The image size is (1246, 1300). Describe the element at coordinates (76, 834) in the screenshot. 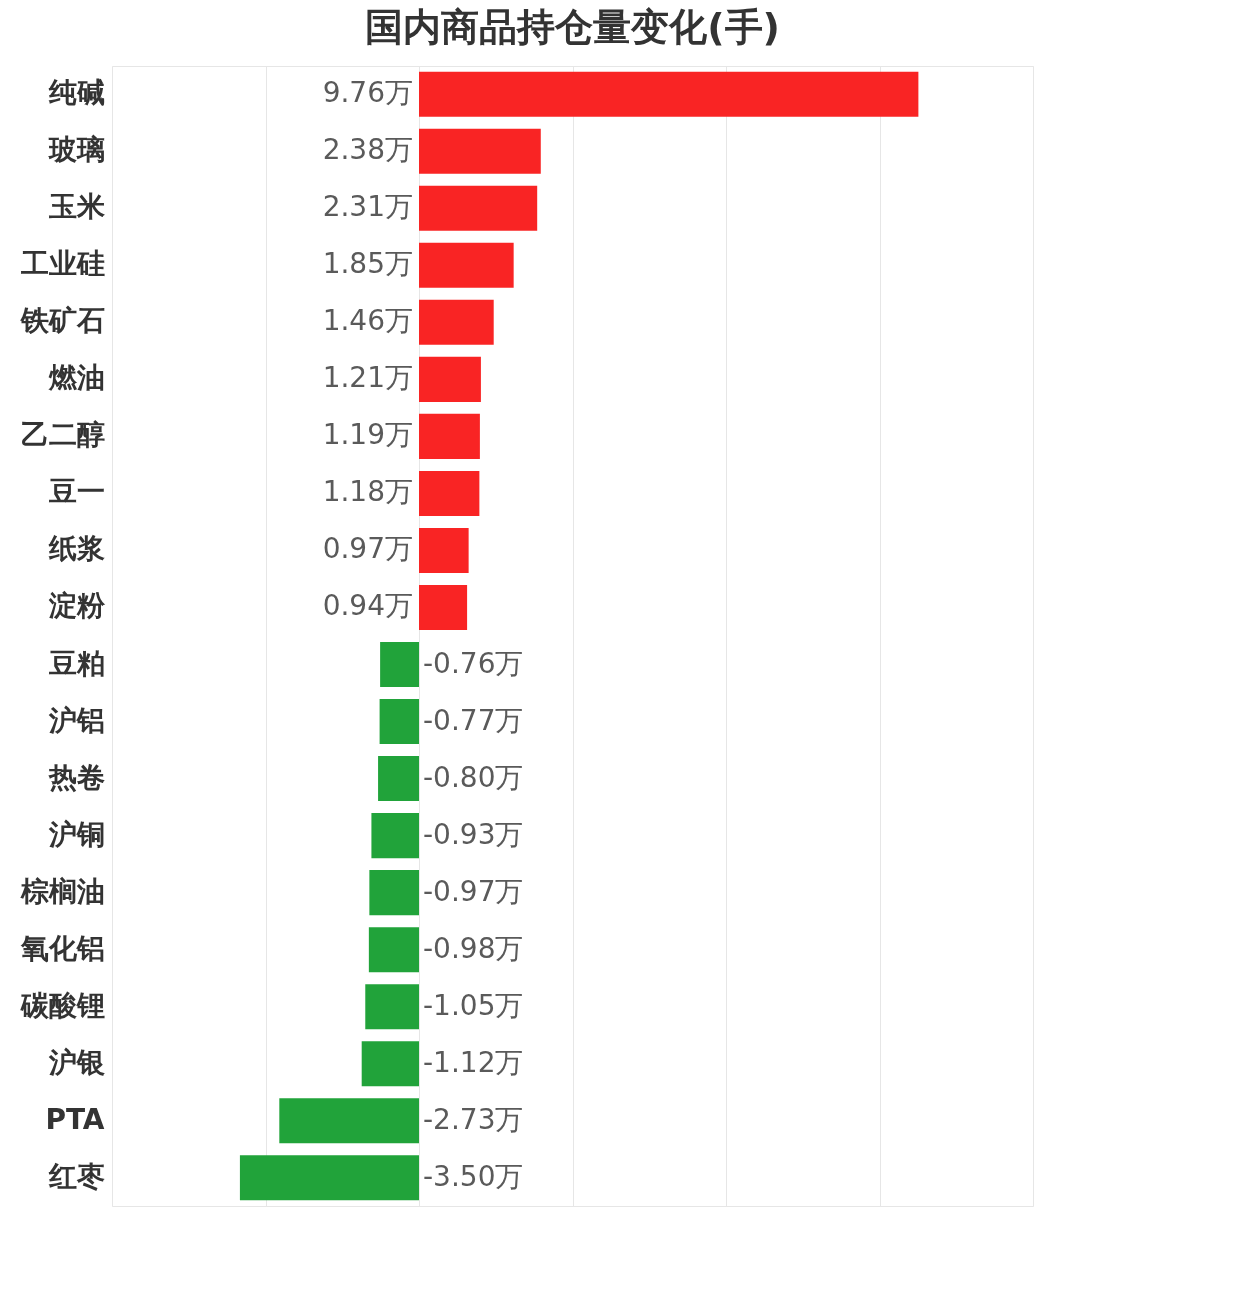

I see `y-tick-label: 沪铜` at that location.